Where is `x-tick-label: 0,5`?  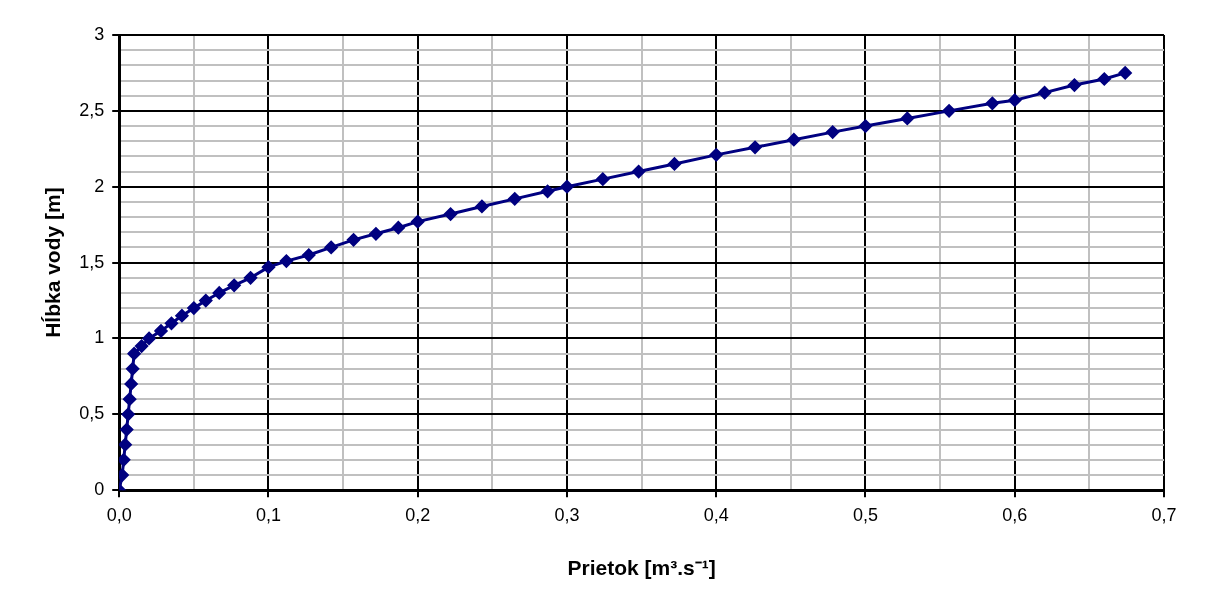 x-tick-label: 0,5 is located at coordinates (865, 514).